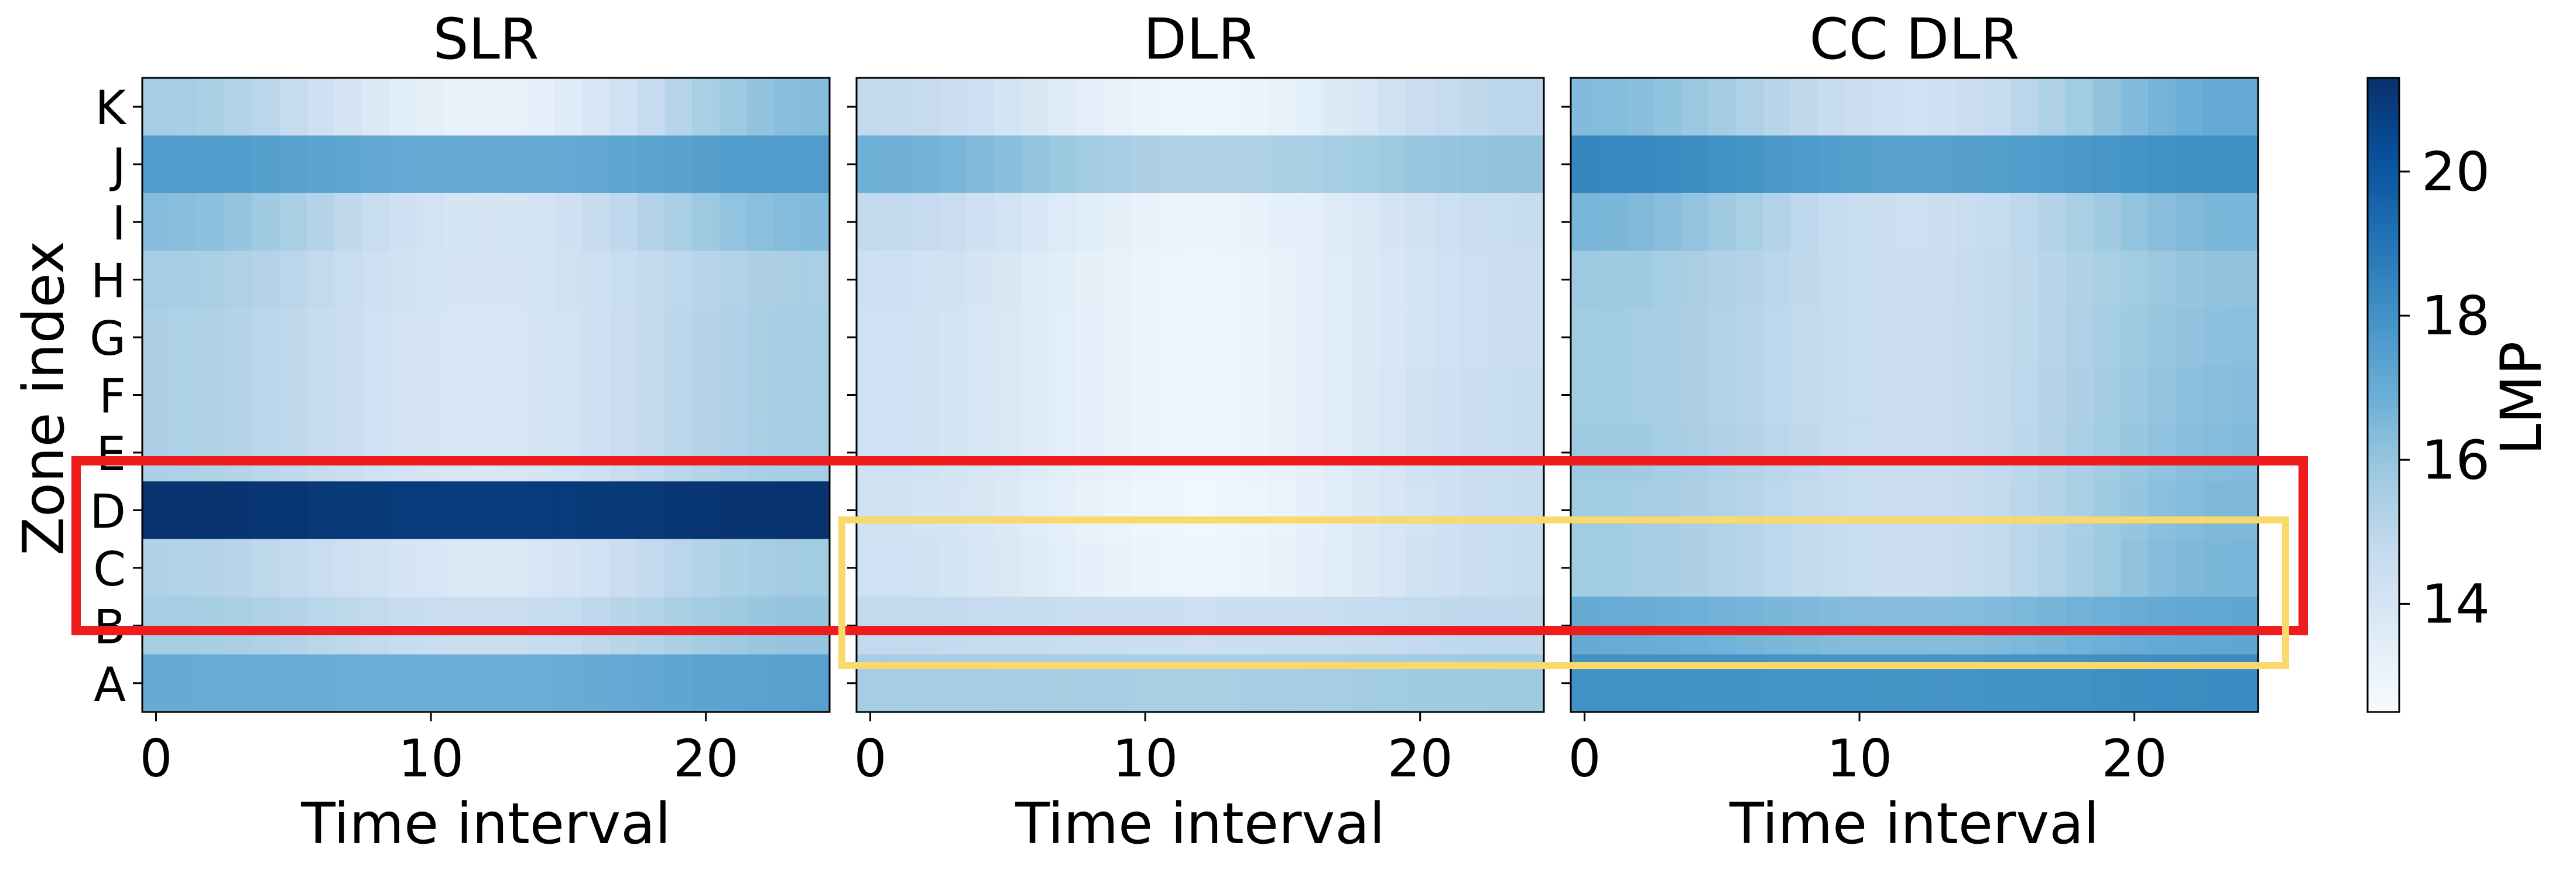 The width and height of the screenshot is (2576, 873). I want to click on x-tick-label: 20, so click(2134, 758).